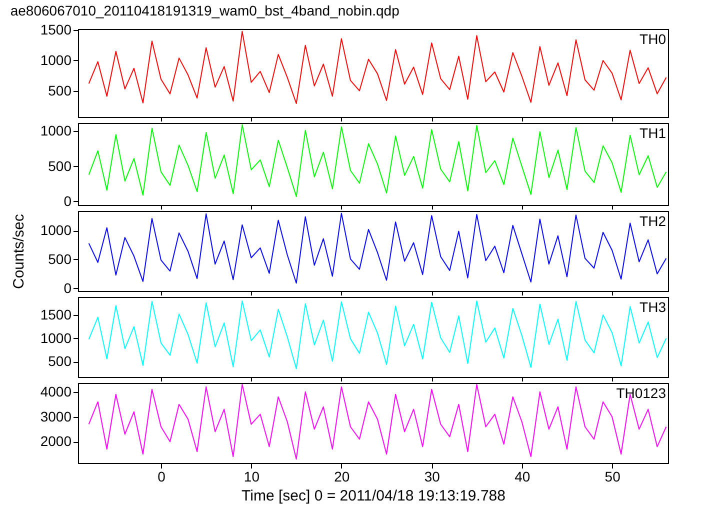 The height and width of the screenshot is (516, 717). Describe the element at coordinates (612, 476) in the screenshot. I see `x-tick-label: 50` at that location.